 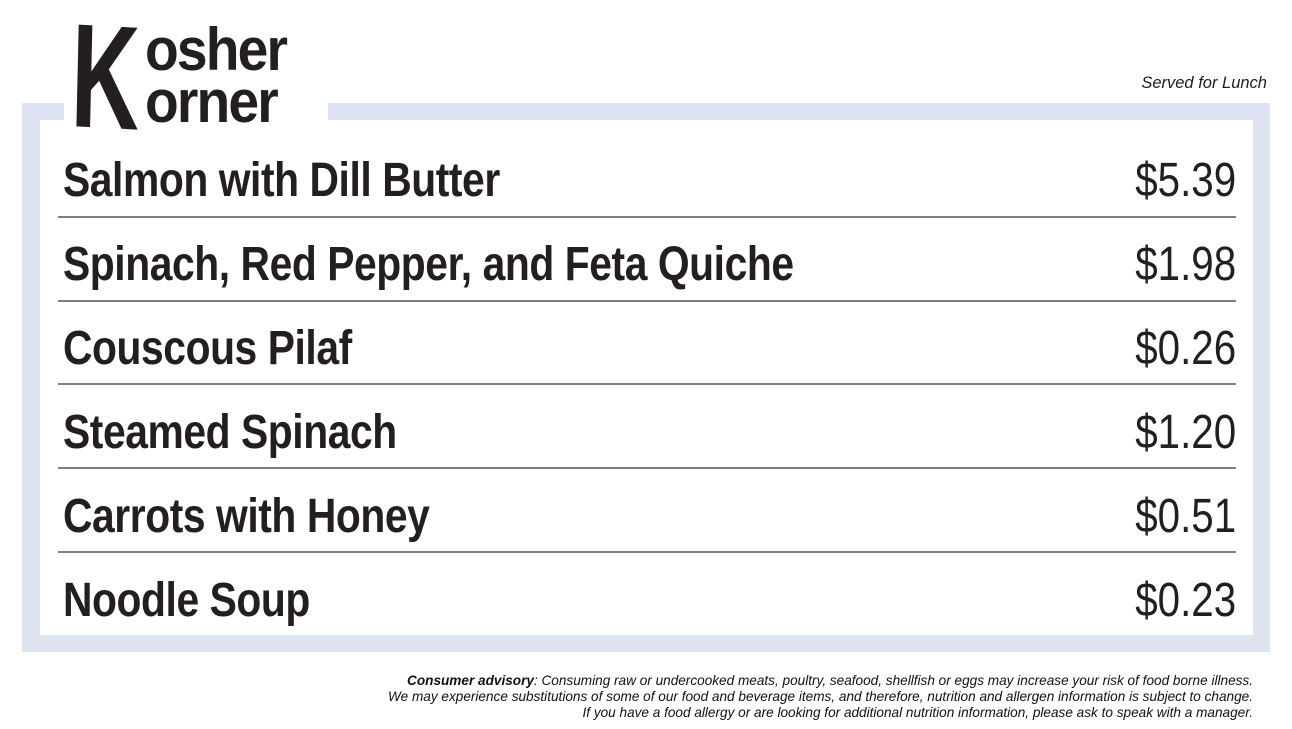 What do you see at coordinates (428, 265) in the screenshot?
I see `menu-item-name: Spinach, Red Pepper, and Feta Quiche` at bounding box center [428, 265].